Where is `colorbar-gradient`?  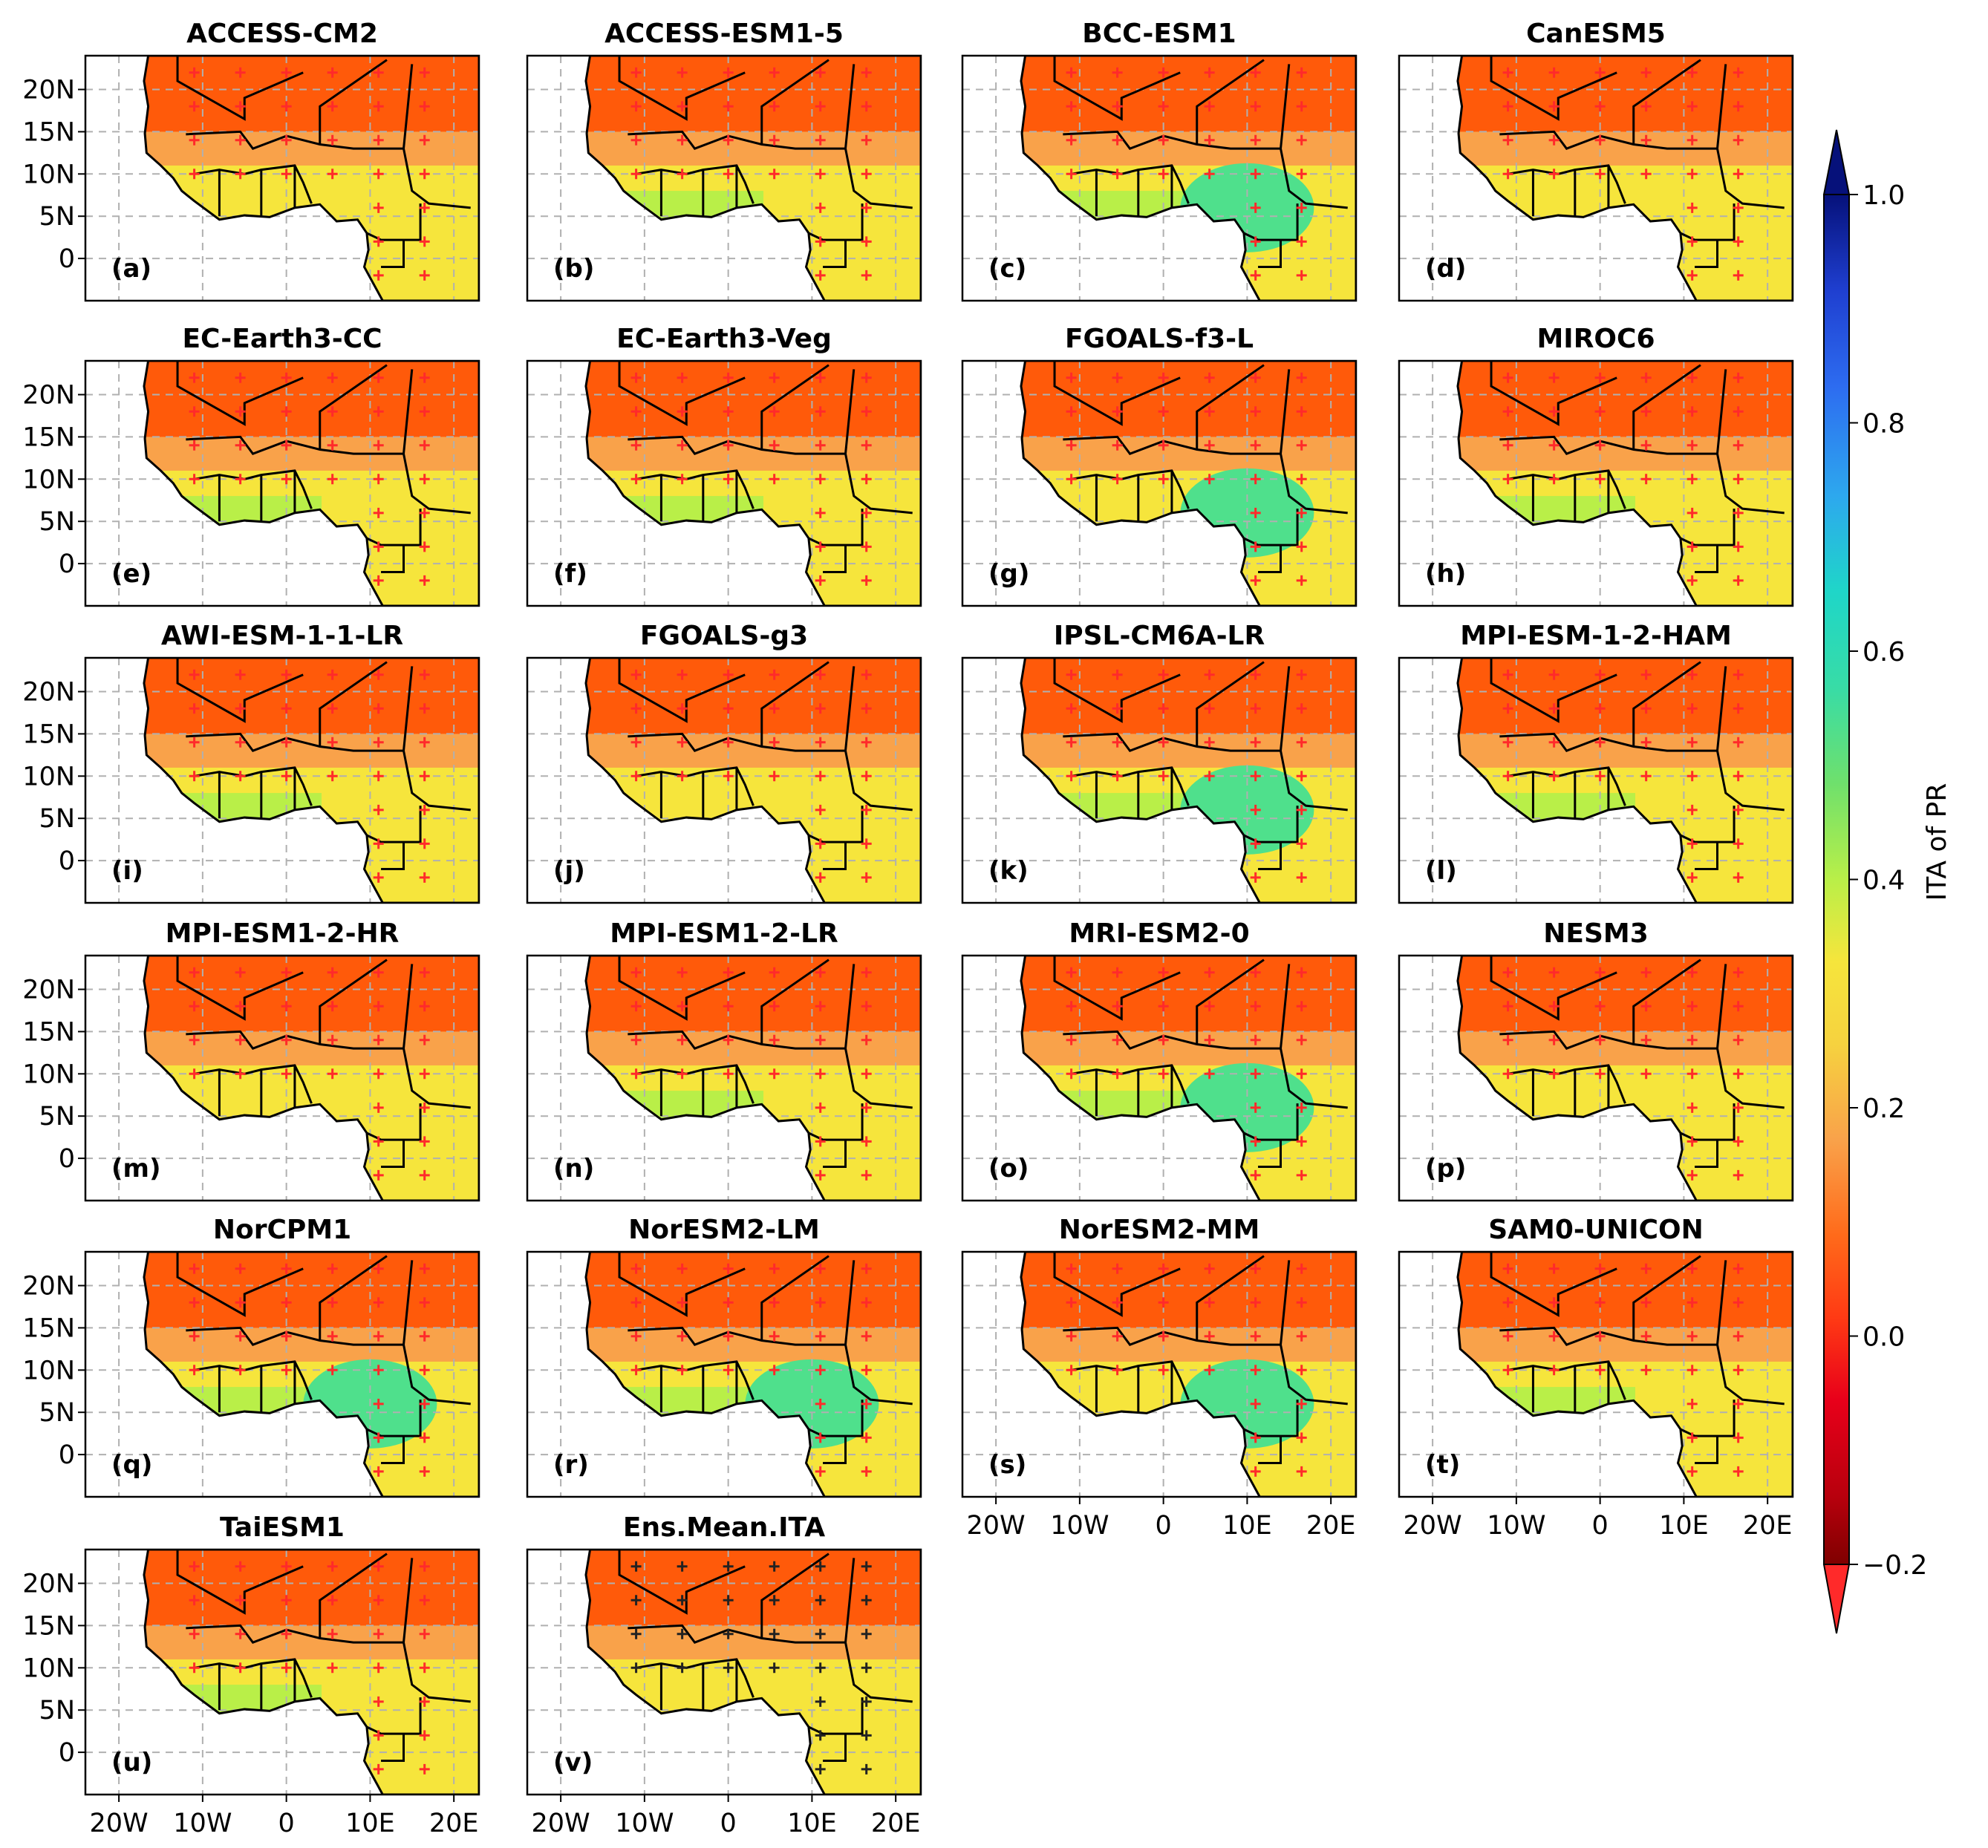 colorbar-gradient is located at coordinates (1836, 879).